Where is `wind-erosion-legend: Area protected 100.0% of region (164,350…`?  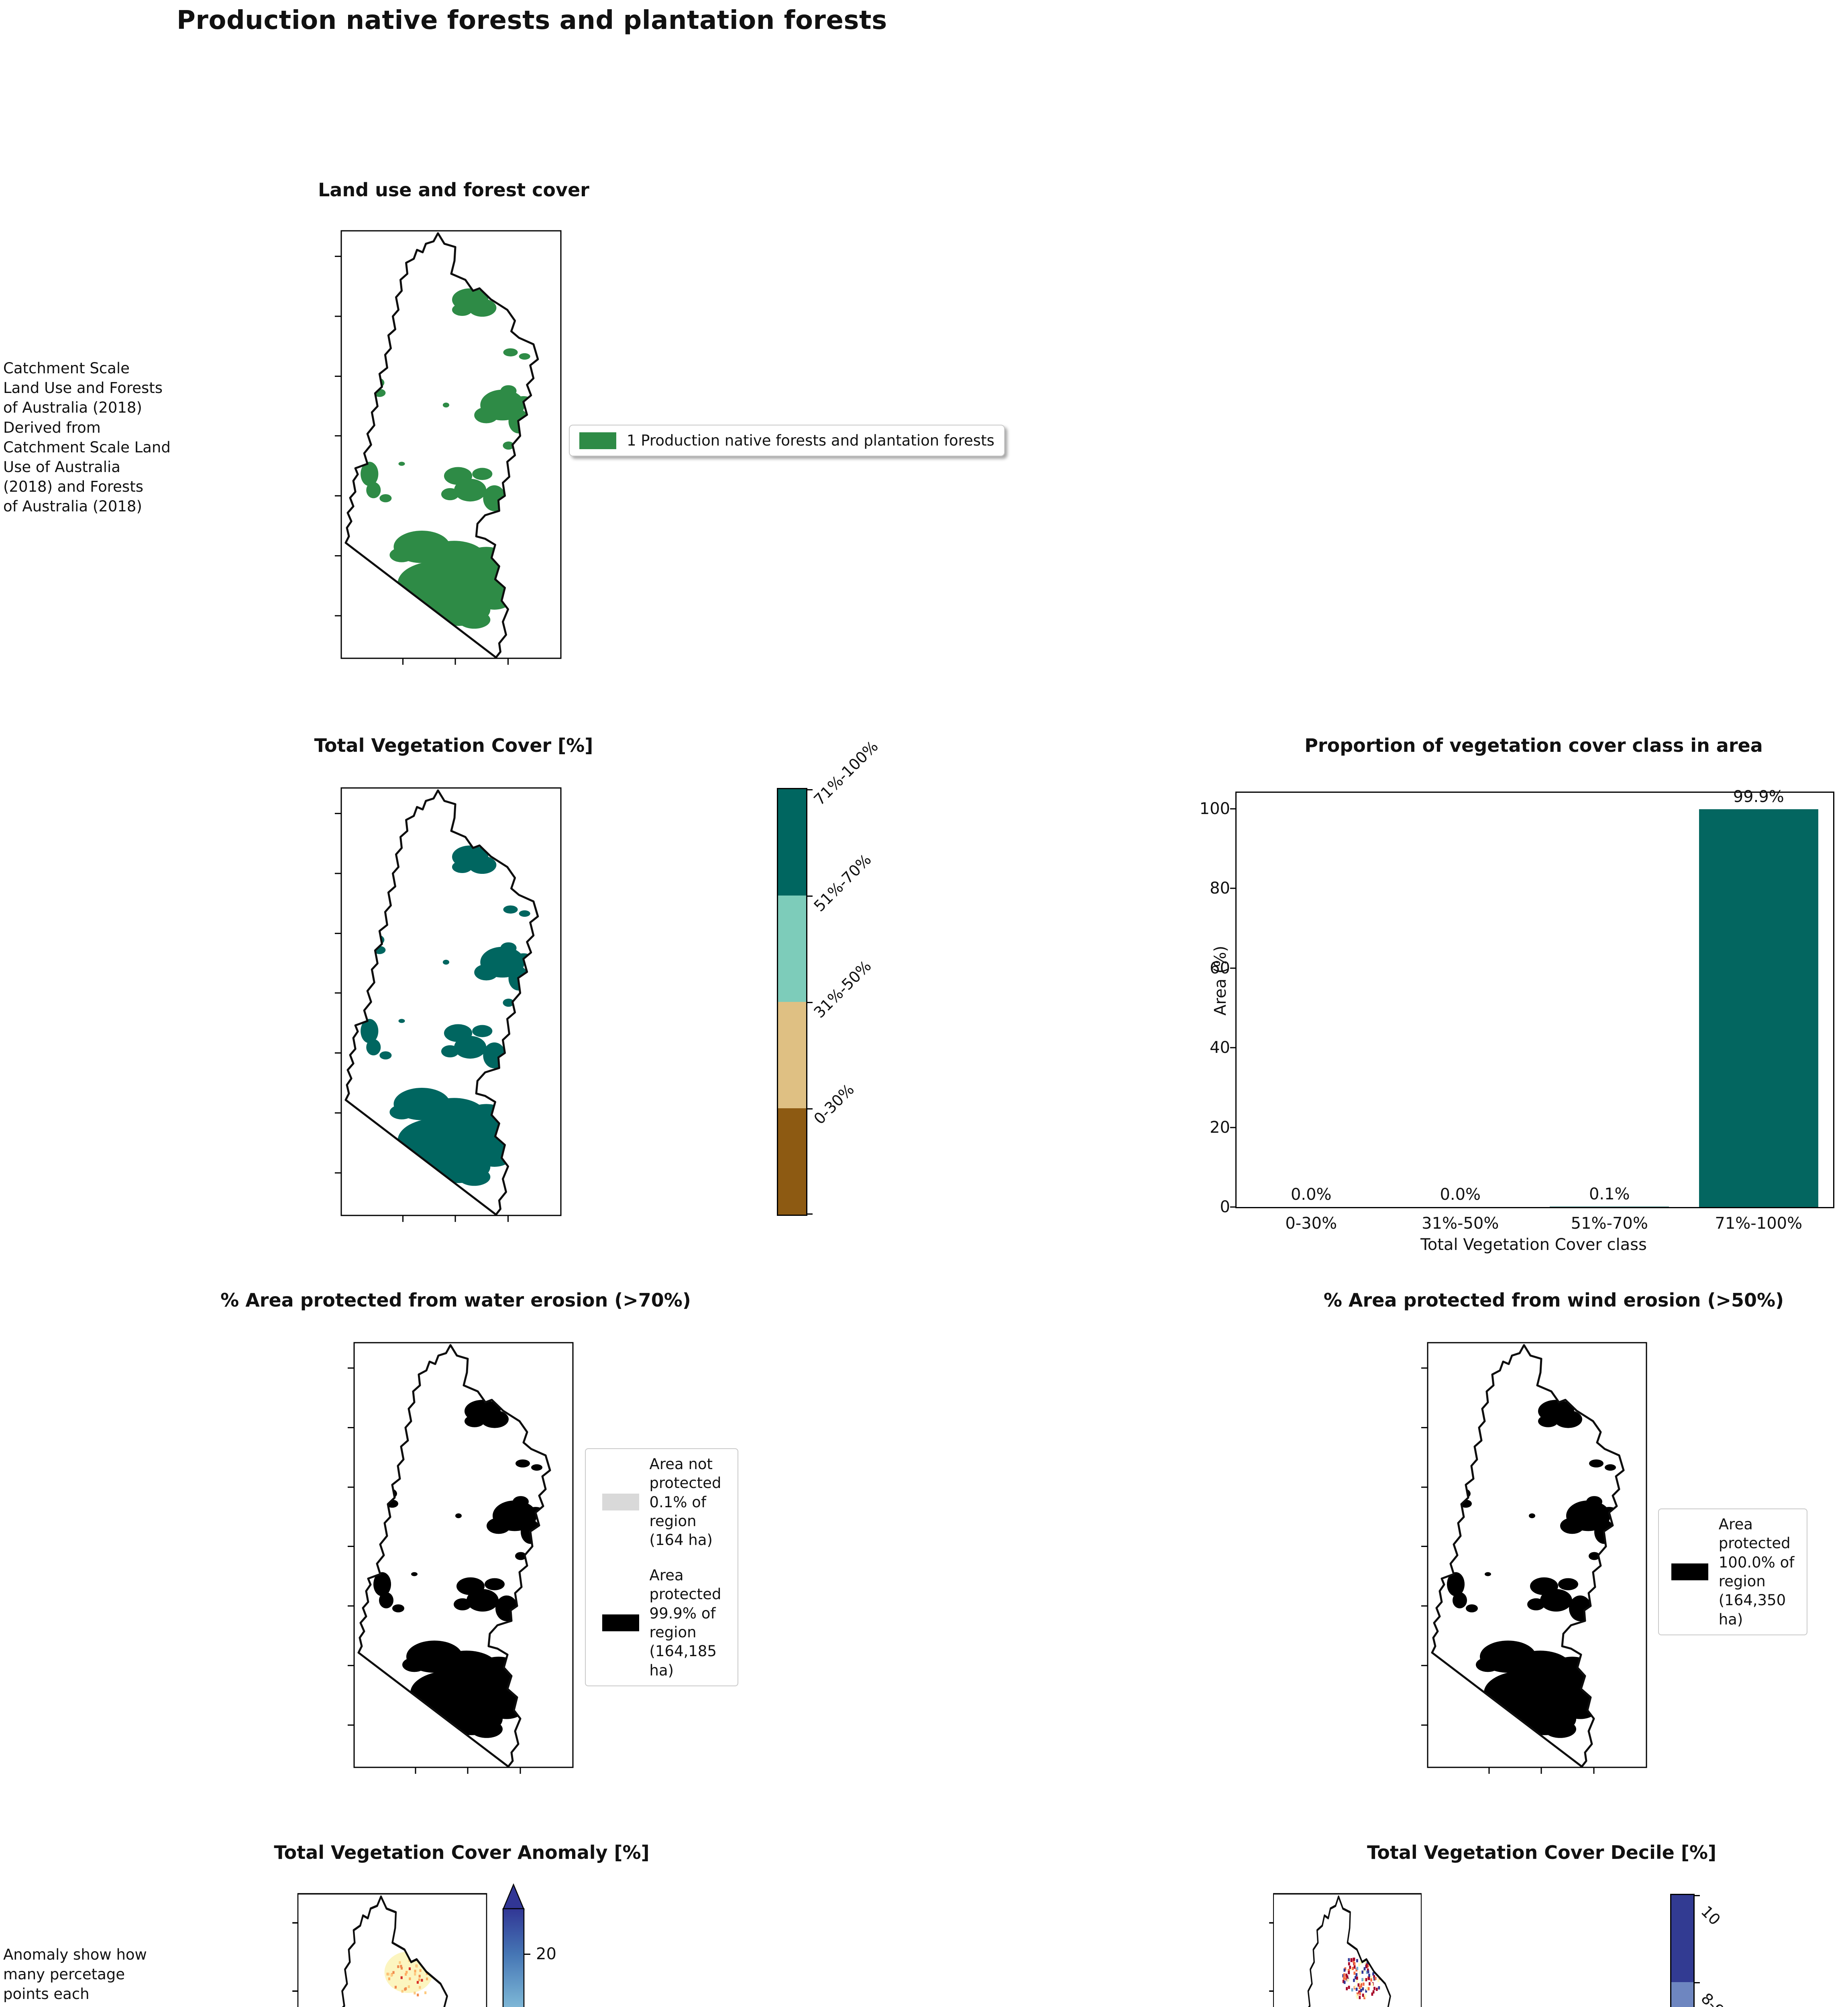 wind-erosion-legend: Area protected 100.0% of region (164,350… is located at coordinates (1732, 1572).